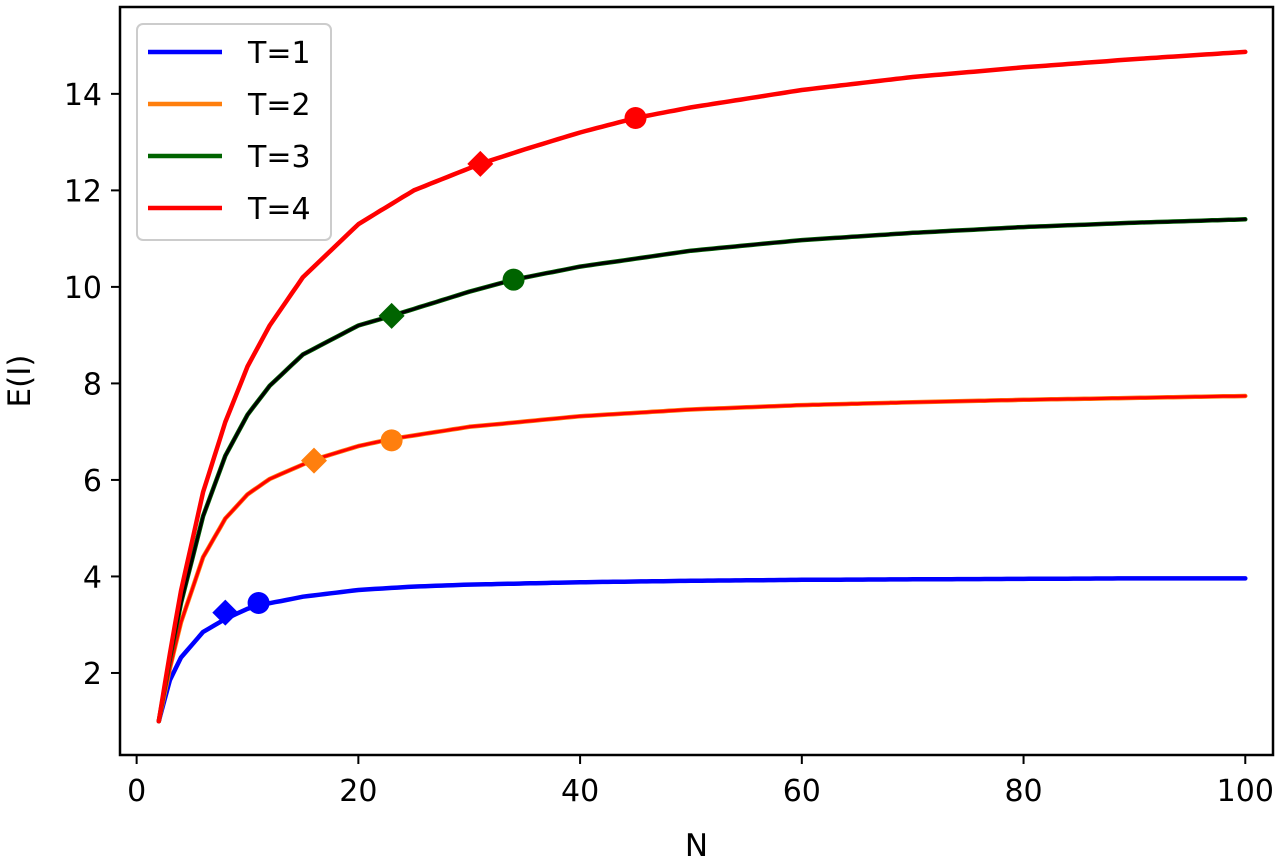 The height and width of the screenshot is (864, 1280). What do you see at coordinates (83, 191) in the screenshot?
I see `y-tick-label: 12` at bounding box center [83, 191].